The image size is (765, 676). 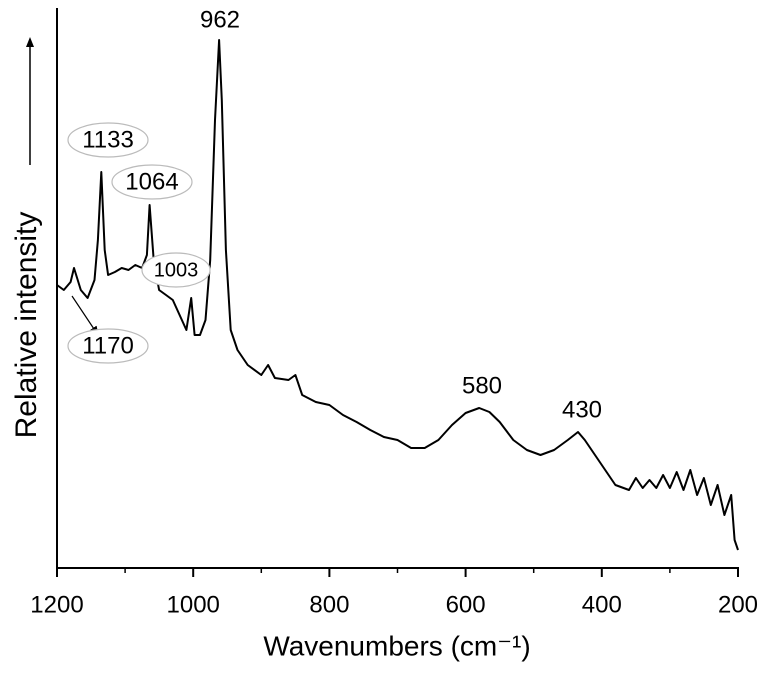 I want to click on annotation: 430, so click(x=582, y=409).